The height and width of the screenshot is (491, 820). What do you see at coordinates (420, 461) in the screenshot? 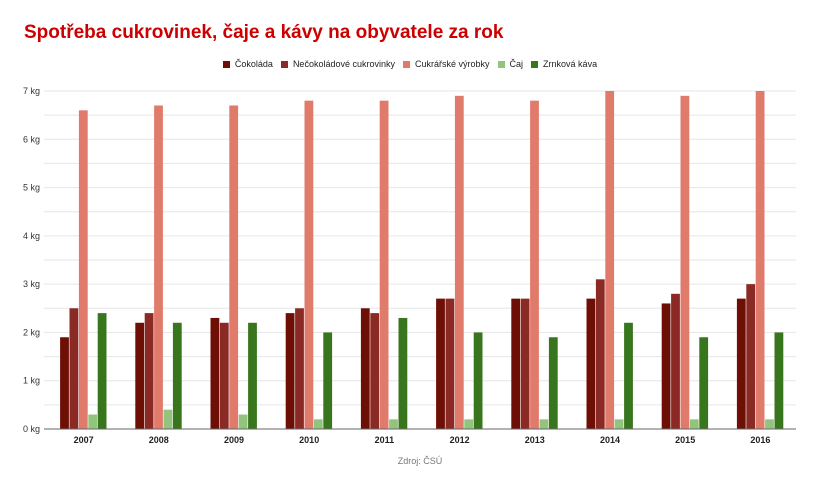
I see `source-note: Zdroj: ČSÚ` at bounding box center [420, 461].